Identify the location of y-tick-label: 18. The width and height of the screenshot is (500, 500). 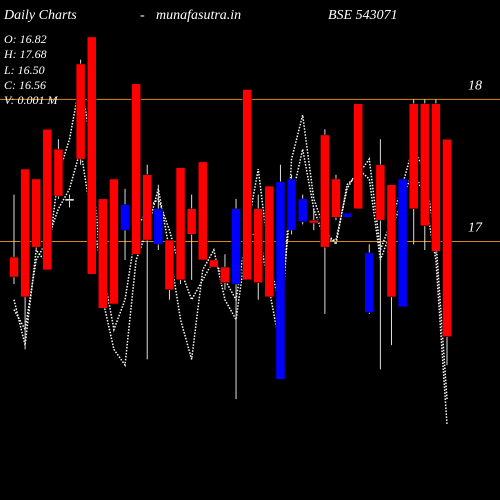
(475, 86).